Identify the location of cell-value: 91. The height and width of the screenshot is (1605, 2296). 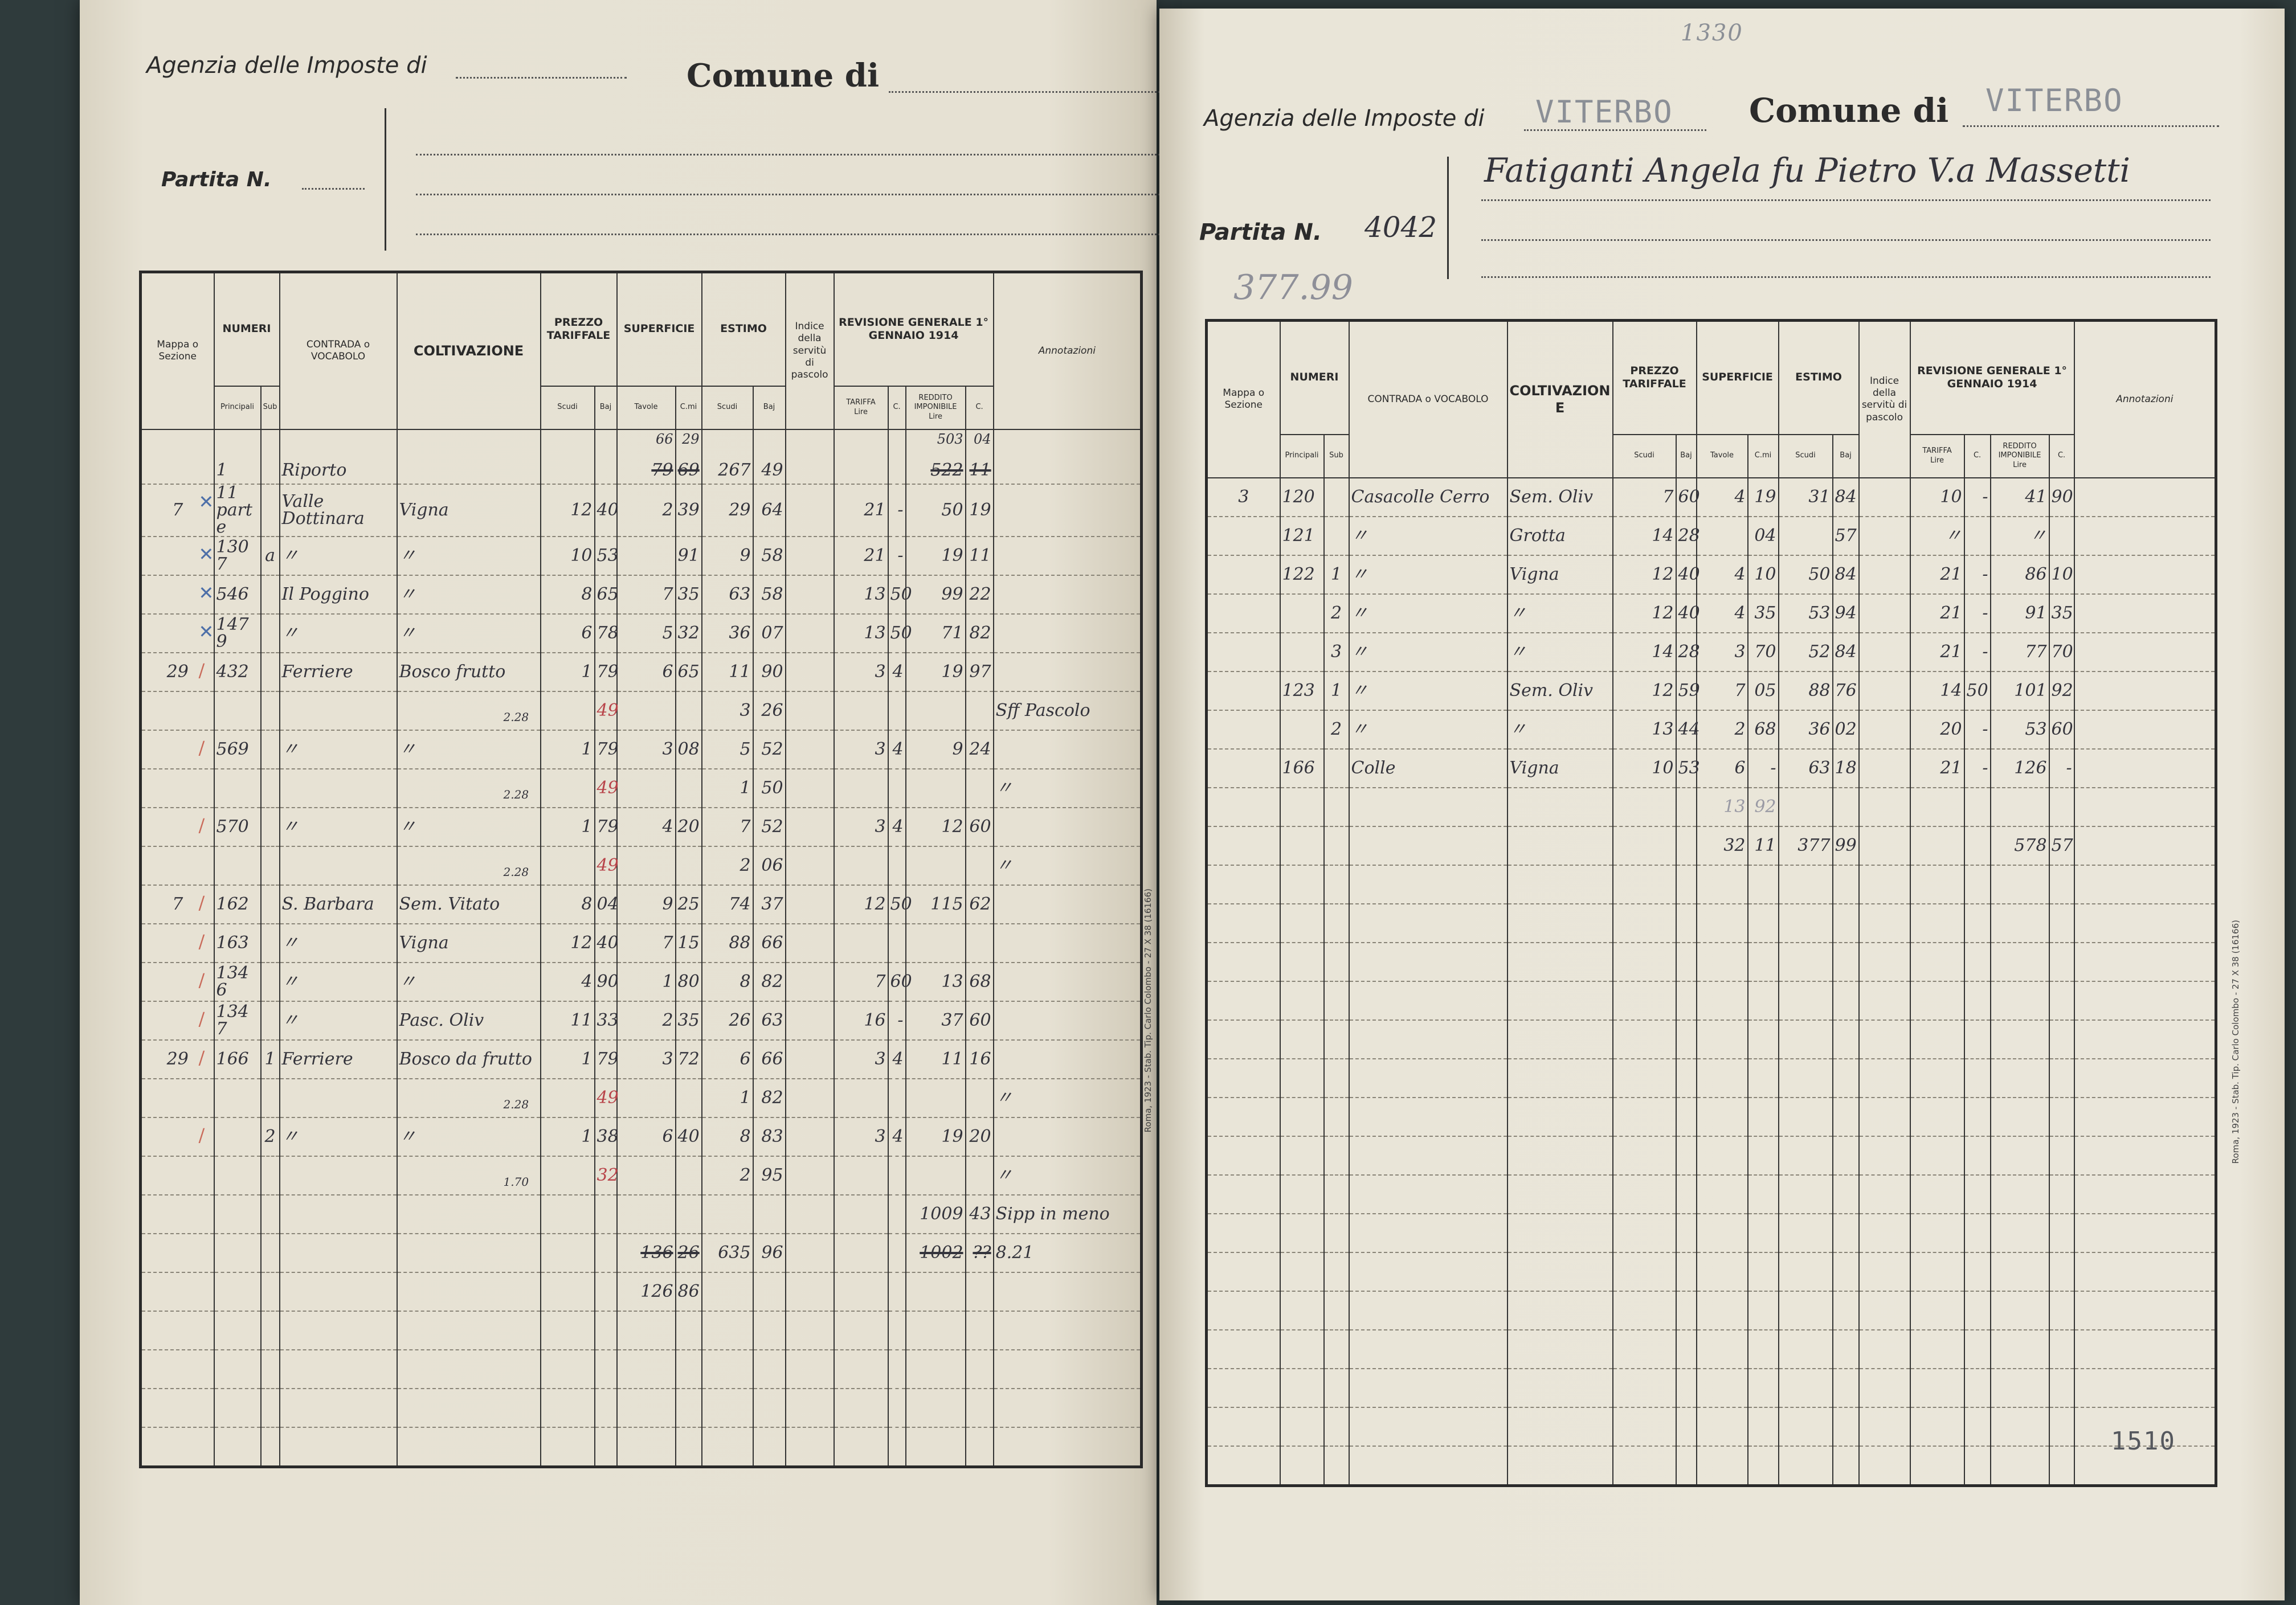
(688, 555).